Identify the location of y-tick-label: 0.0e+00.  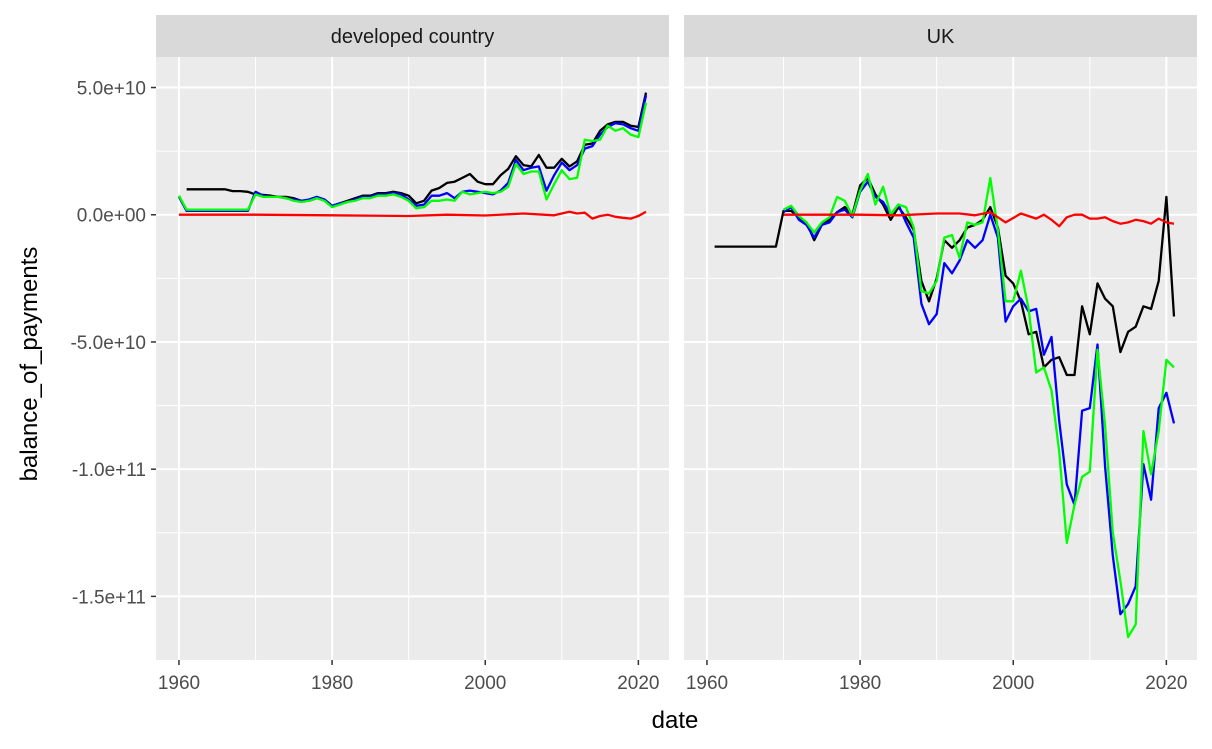
(111, 216).